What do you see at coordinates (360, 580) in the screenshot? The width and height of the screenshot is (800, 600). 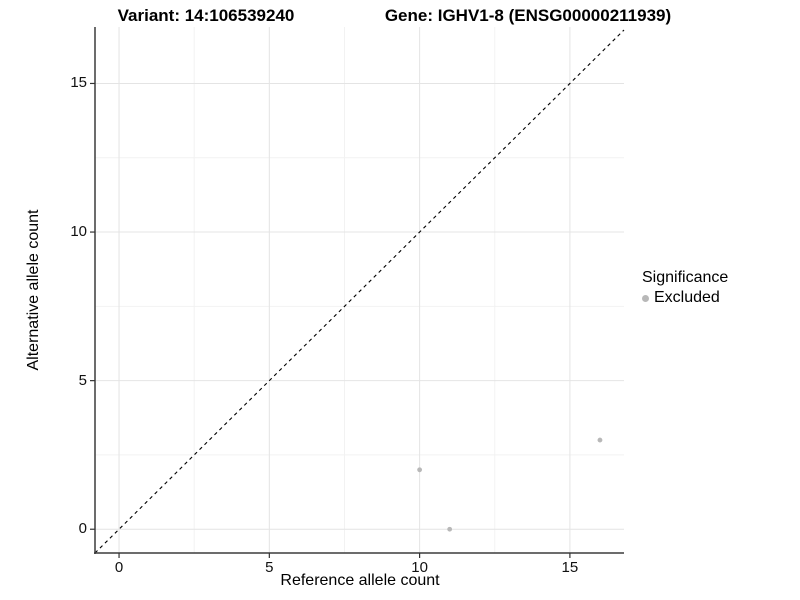 I see `x-axis-title: Reference allele count` at bounding box center [360, 580].